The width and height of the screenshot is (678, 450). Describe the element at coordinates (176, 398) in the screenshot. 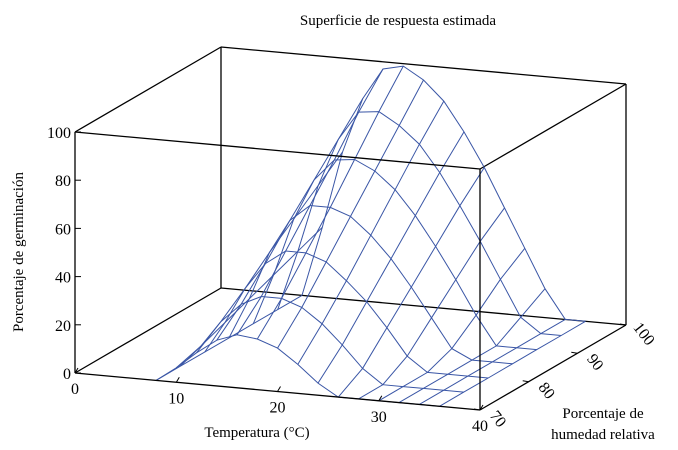

I see `x-tick-label: 10` at that location.